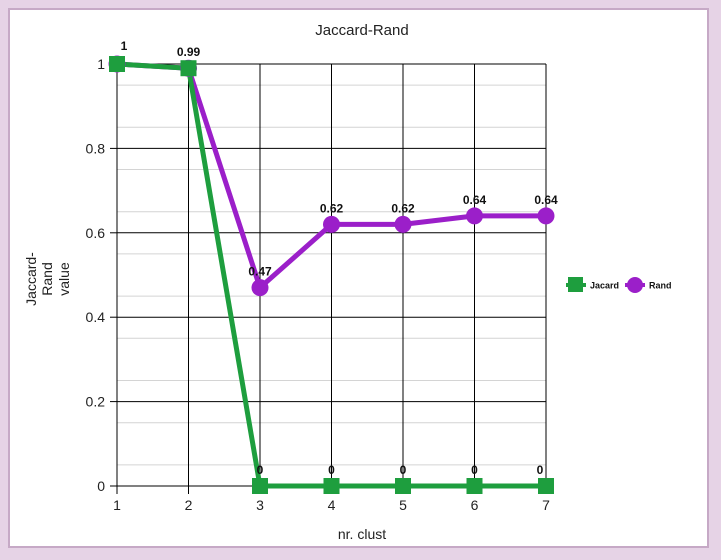  Describe the element at coordinates (260, 505) in the screenshot. I see `x-tick-label: 3` at that location.